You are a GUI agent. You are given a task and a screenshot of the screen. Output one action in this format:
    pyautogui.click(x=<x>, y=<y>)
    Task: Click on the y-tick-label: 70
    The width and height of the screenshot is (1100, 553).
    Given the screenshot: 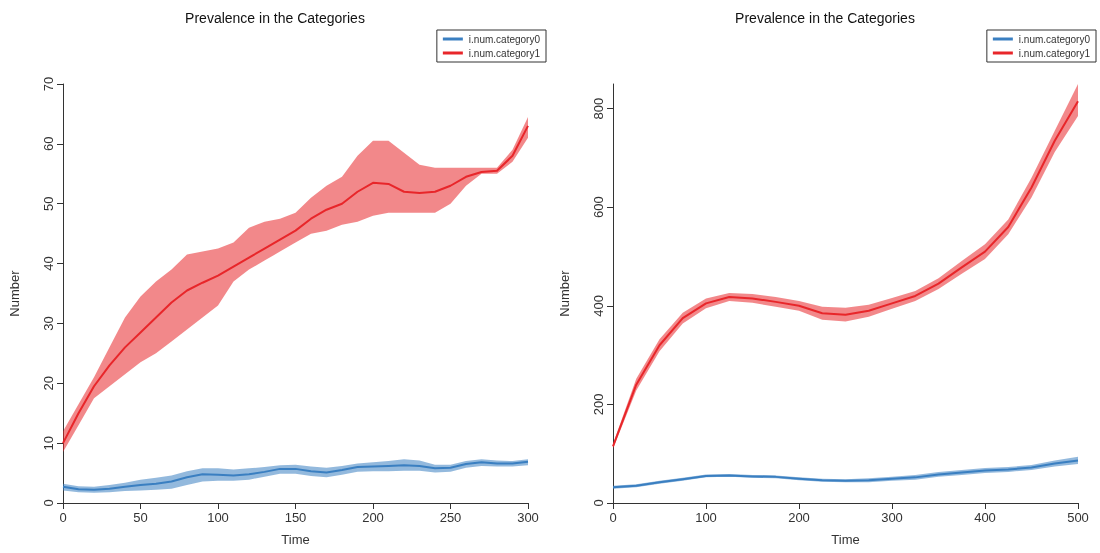 What is the action you would take?
    pyautogui.click(x=48, y=84)
    